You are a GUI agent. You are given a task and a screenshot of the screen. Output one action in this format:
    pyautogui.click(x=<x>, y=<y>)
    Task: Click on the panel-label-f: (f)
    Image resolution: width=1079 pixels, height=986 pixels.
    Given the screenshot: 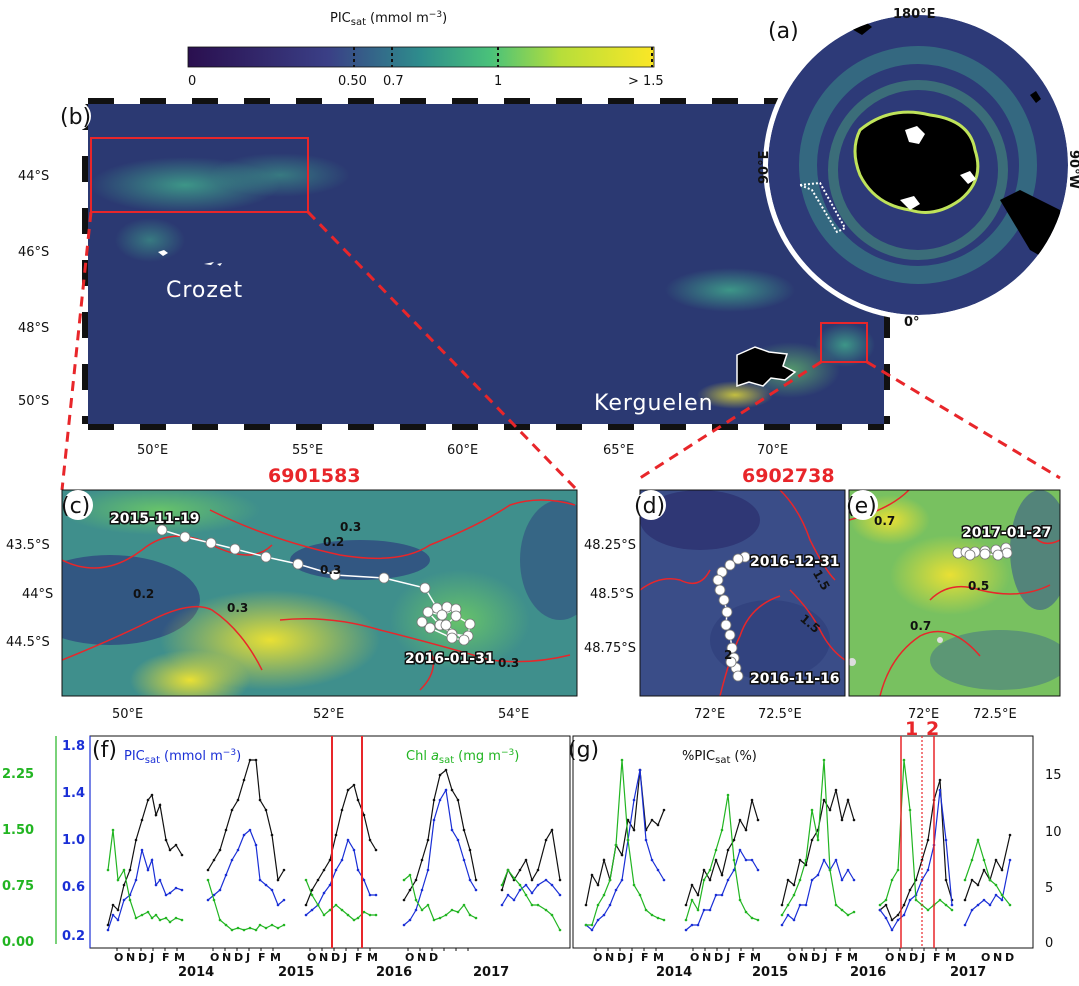 What is the action you would take?
    pyautogui.click(x=104, y=750)
    